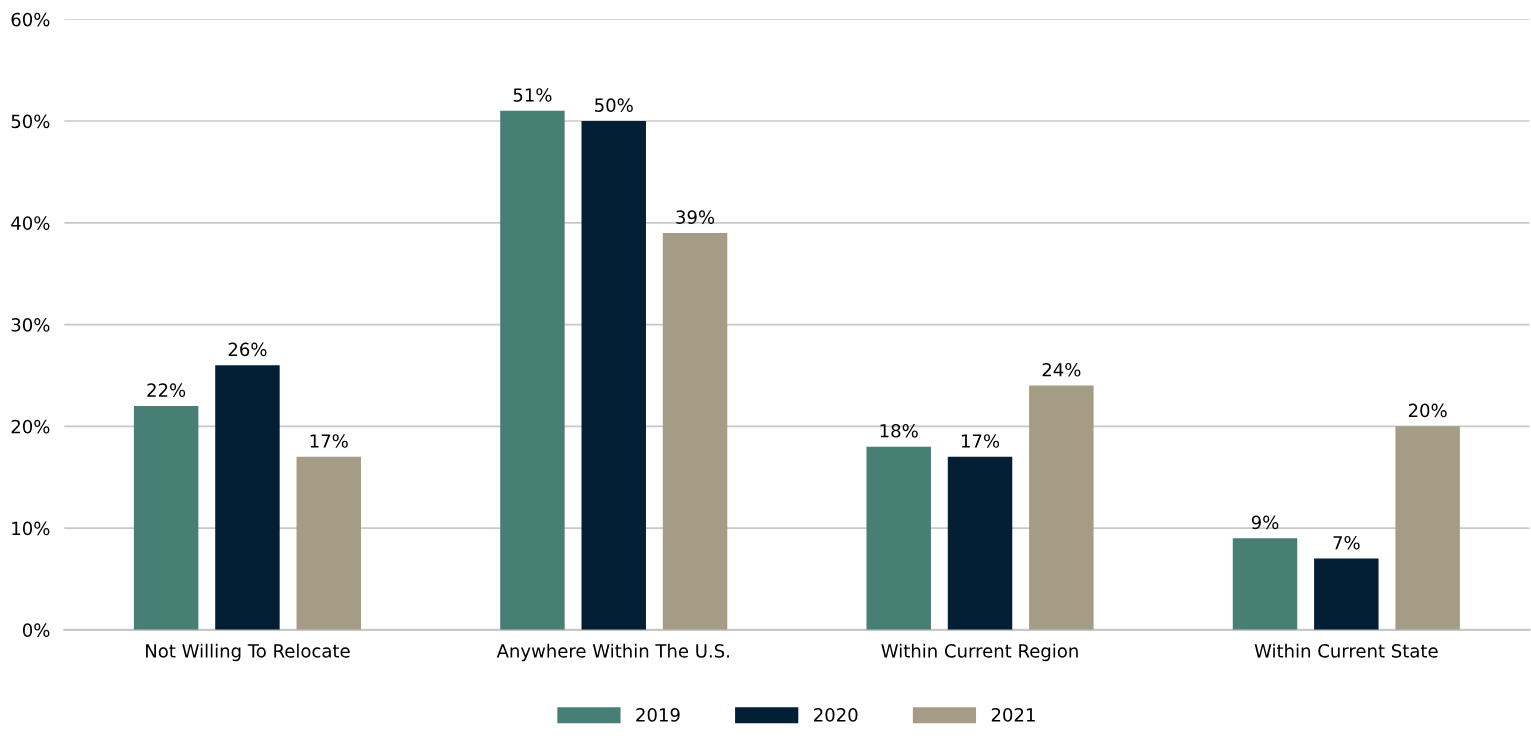  What do you see at coordinates (1346, 542) in the screenshot?
I see `data-label: 7%` at bounding box center [1346, 542].